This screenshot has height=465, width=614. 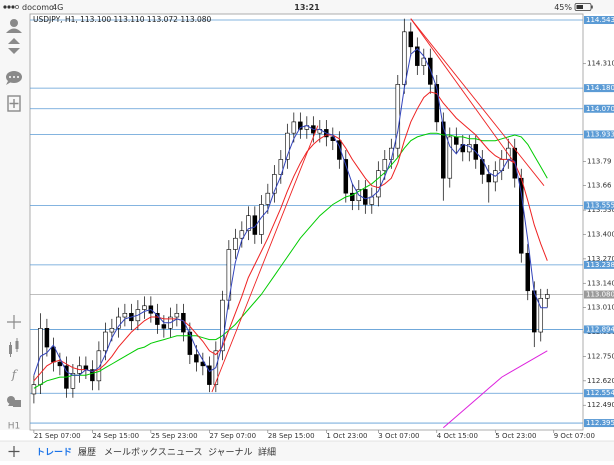 I want to click on indicator-icon: f, so click(x=15, y=375).